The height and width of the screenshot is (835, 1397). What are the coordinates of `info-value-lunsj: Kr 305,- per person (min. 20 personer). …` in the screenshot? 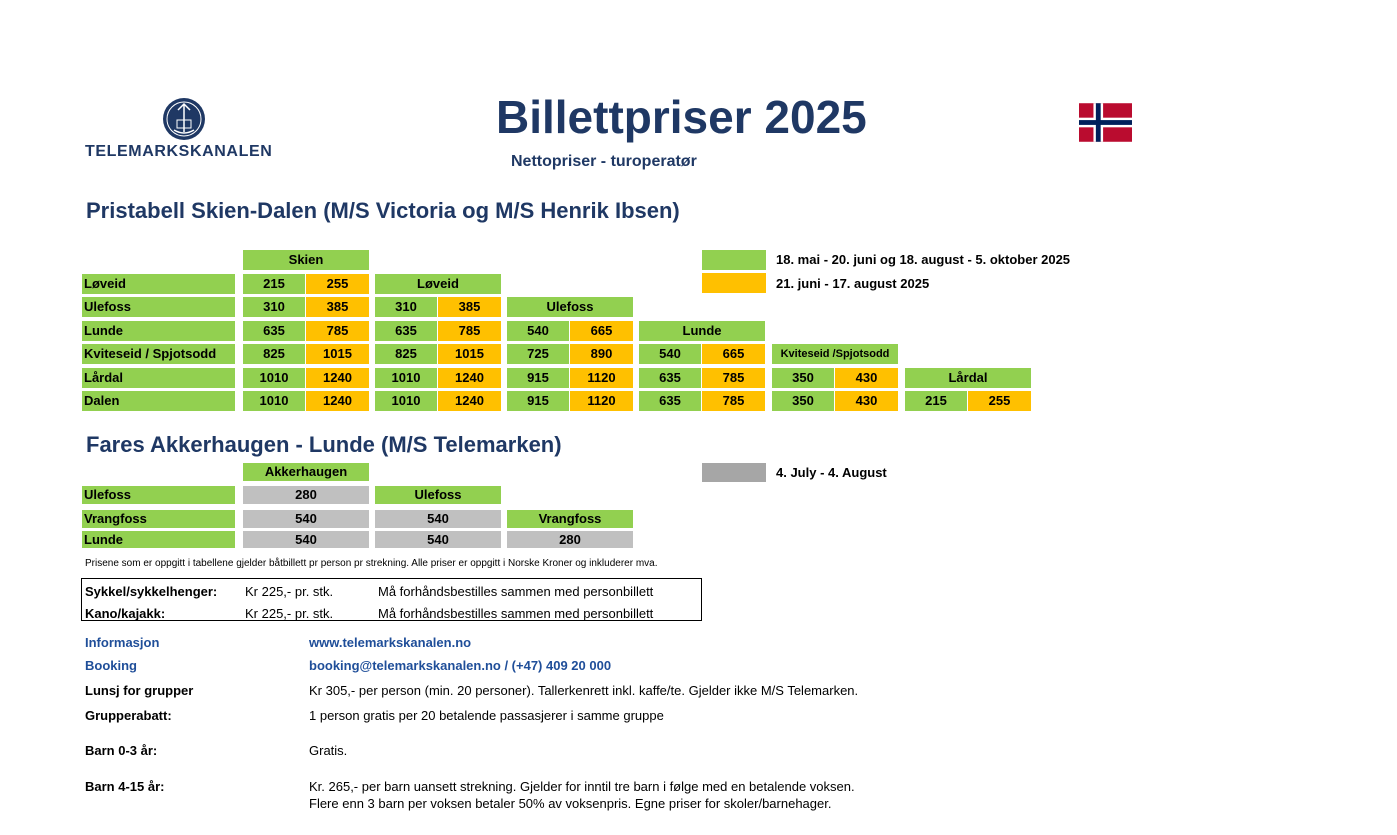 It's located at (584, 690).